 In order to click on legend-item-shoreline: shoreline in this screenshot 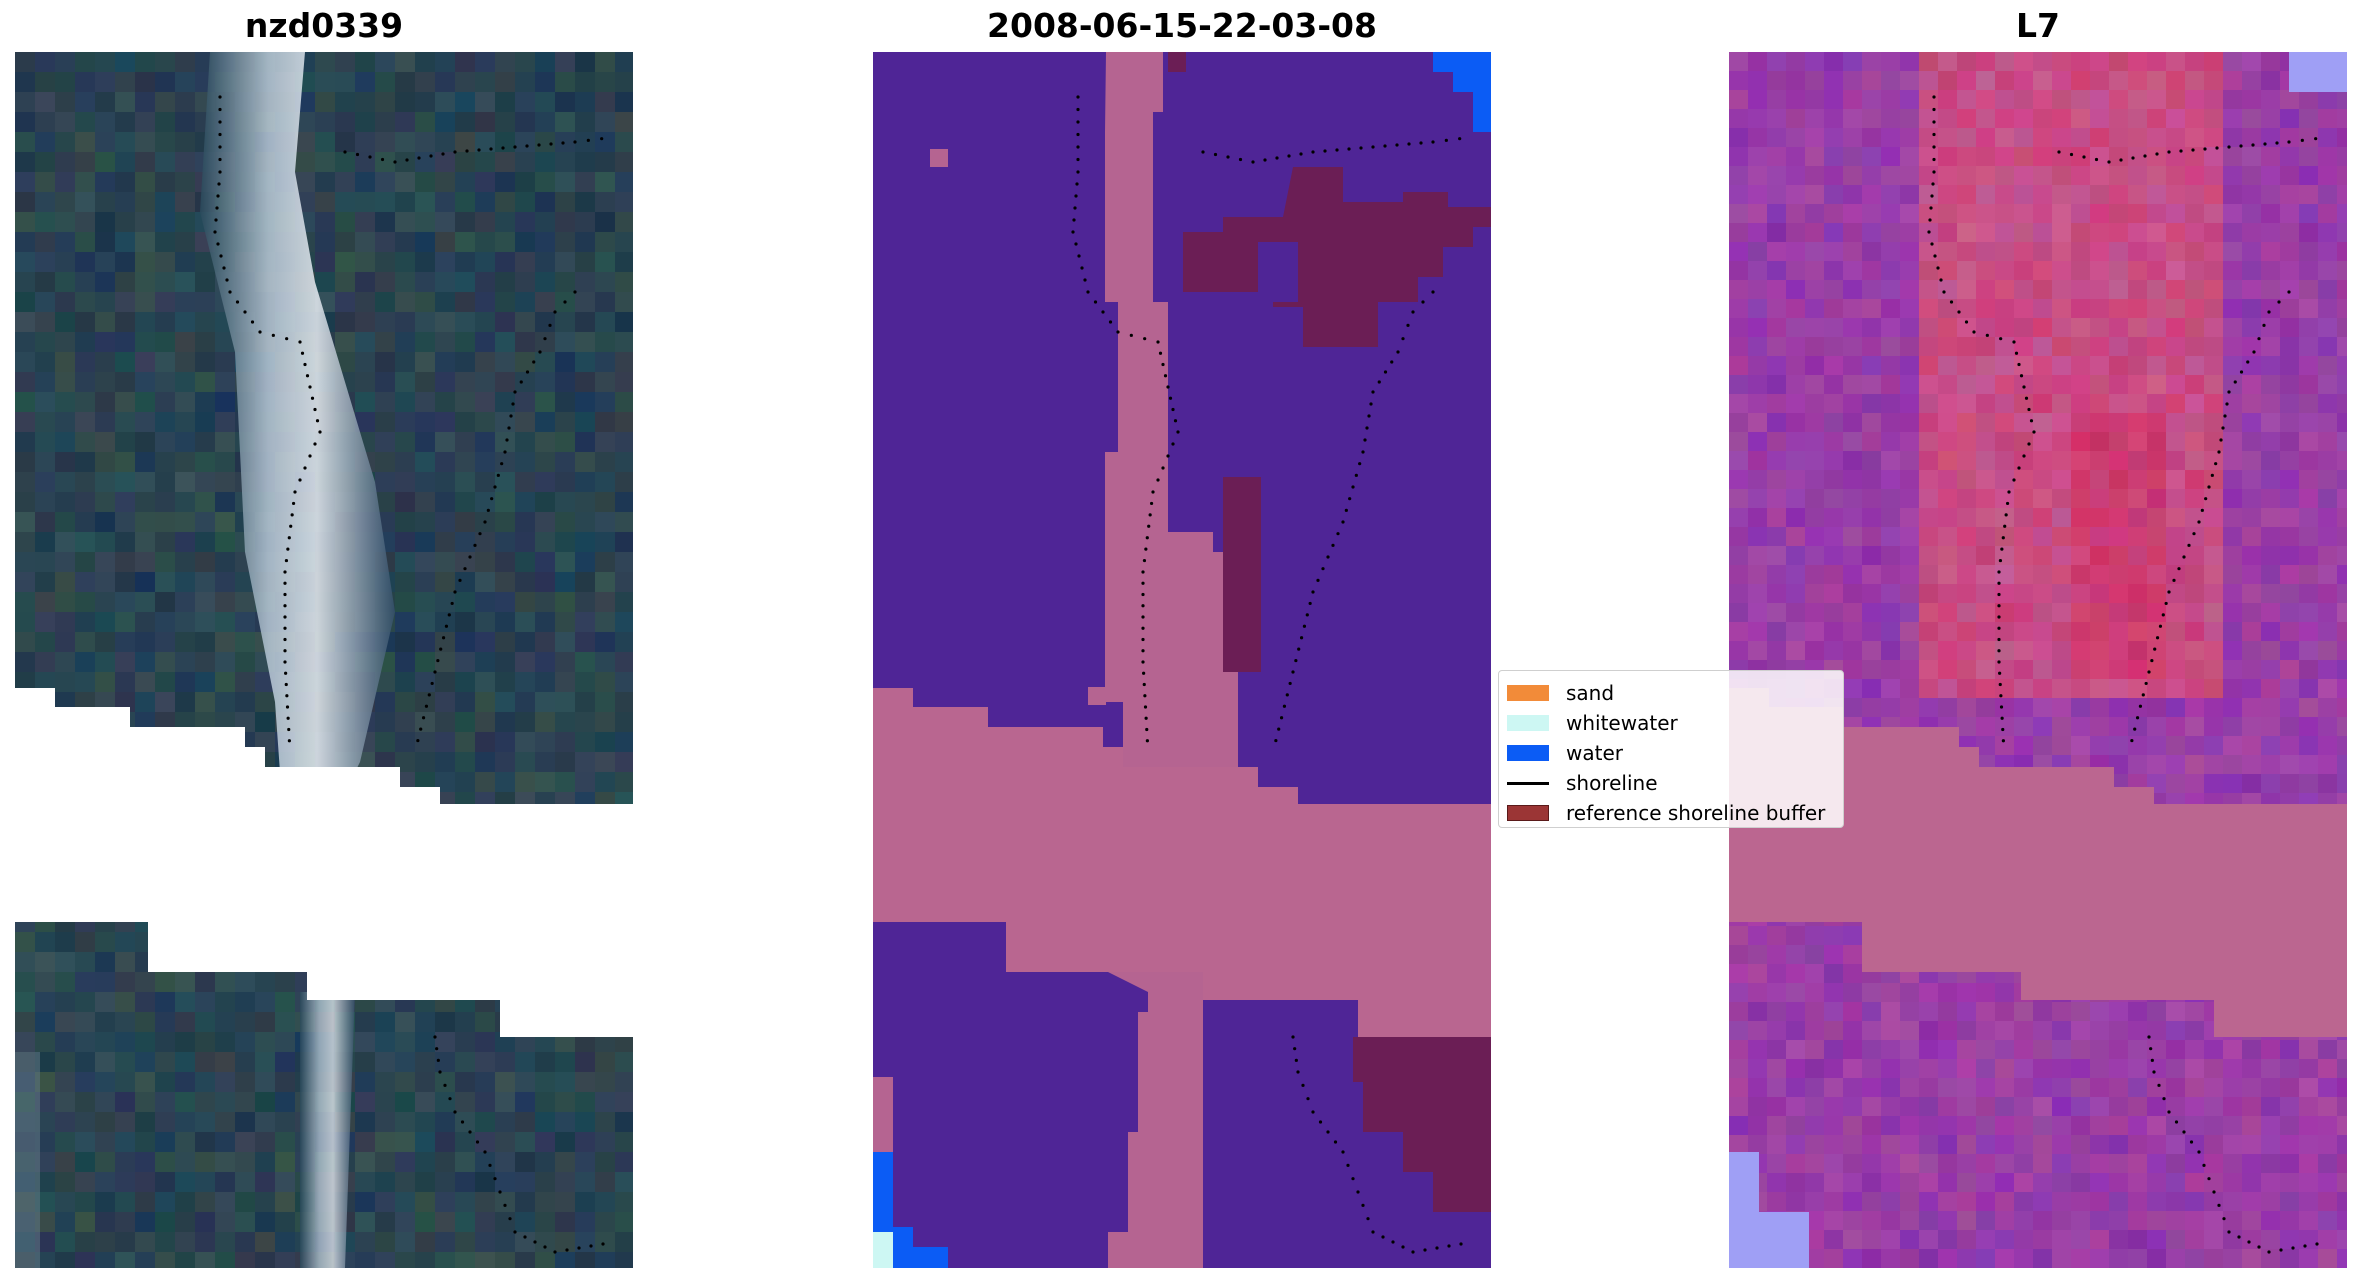, I will do `click(1671, 783)`.